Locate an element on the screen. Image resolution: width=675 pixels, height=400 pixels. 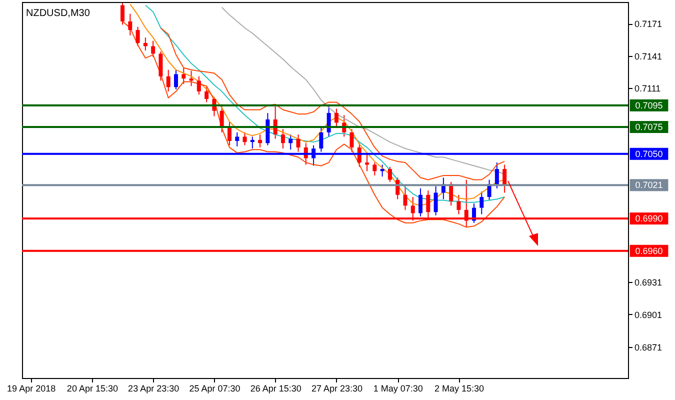
text: NZDUSD,M30 is located at coordinates (58, 13).